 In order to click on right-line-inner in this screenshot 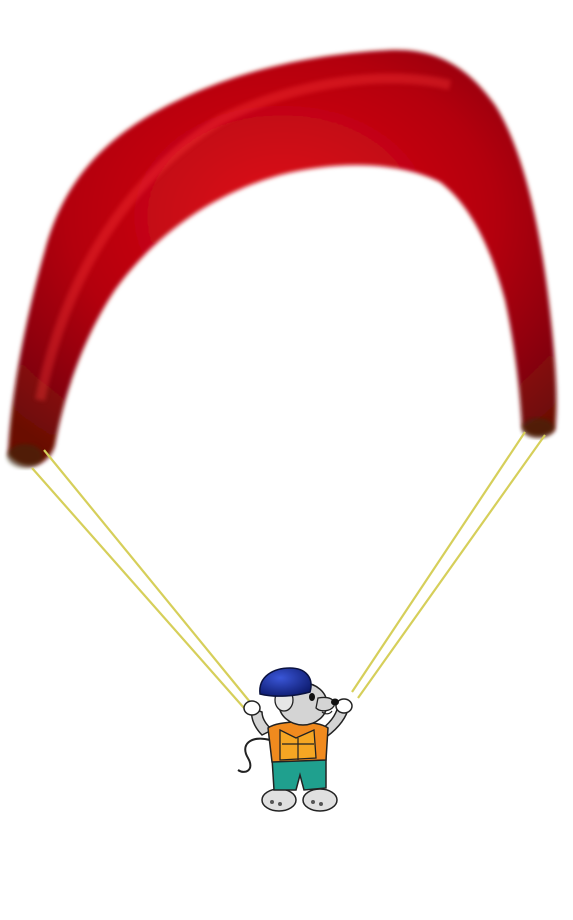, I will do `click(451, 566)`.